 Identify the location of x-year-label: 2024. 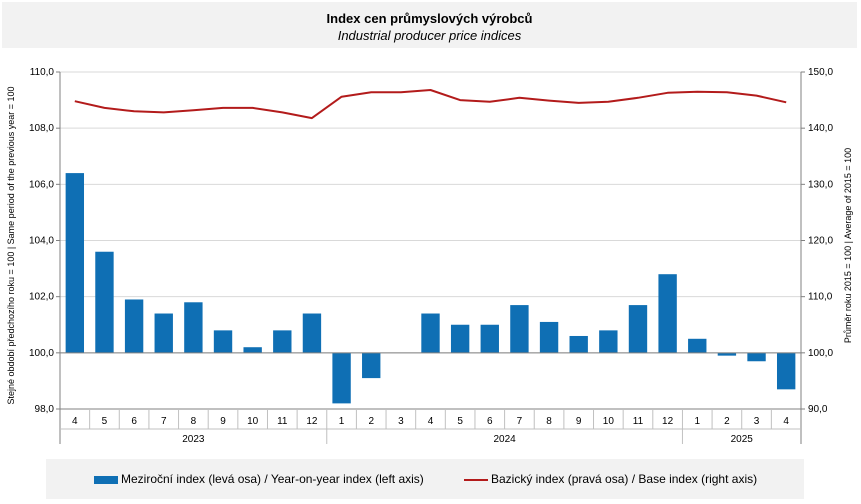
(504, 439).